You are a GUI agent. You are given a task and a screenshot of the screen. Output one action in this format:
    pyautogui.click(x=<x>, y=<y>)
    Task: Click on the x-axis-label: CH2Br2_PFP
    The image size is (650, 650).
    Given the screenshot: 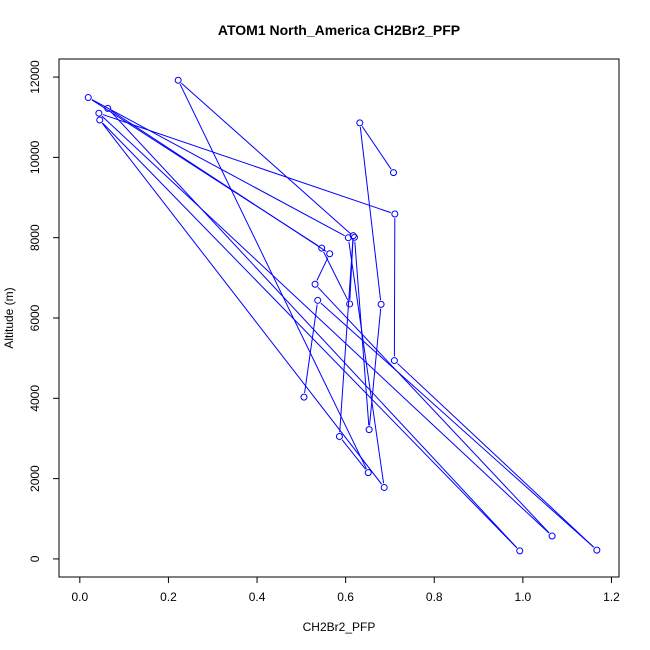 What is the action you would take?
    pyautogui.click(x=339, y=627)
    